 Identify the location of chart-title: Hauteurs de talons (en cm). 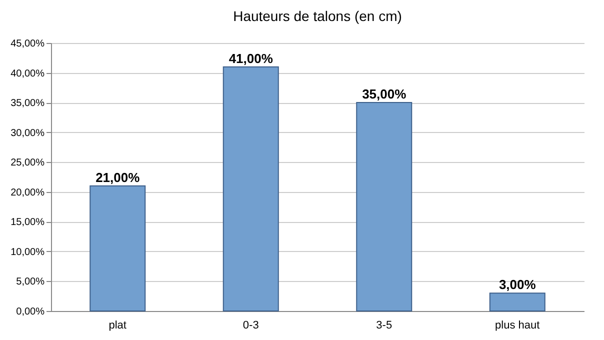
(317, 16).